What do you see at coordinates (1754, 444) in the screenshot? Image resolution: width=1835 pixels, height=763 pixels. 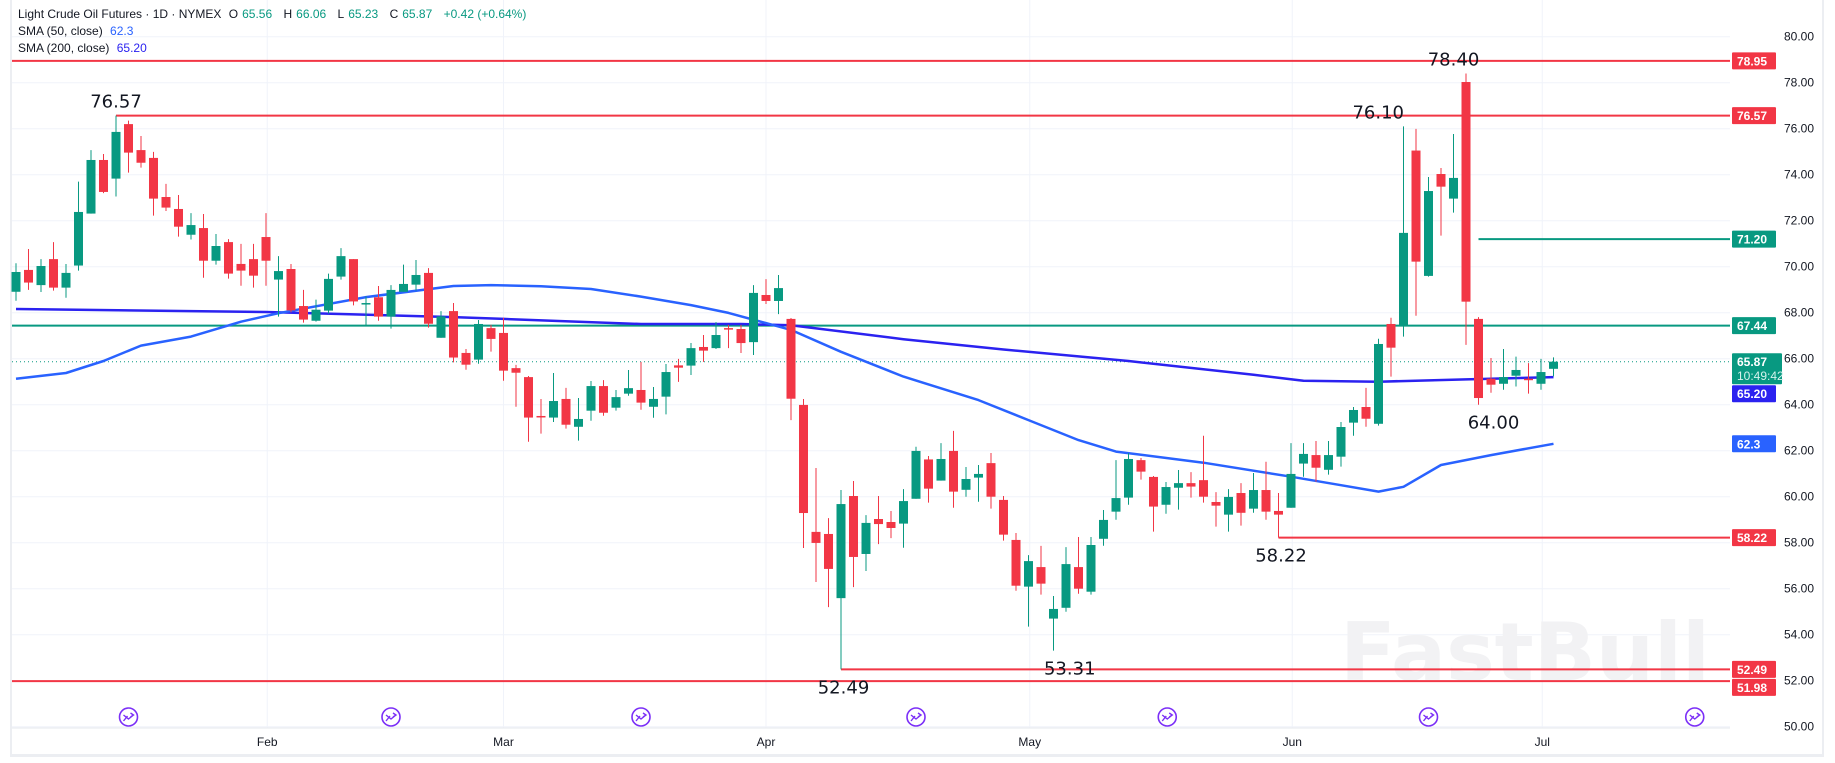 I see `indicator-badge: 62.3` at bounding box center [1754, 444].